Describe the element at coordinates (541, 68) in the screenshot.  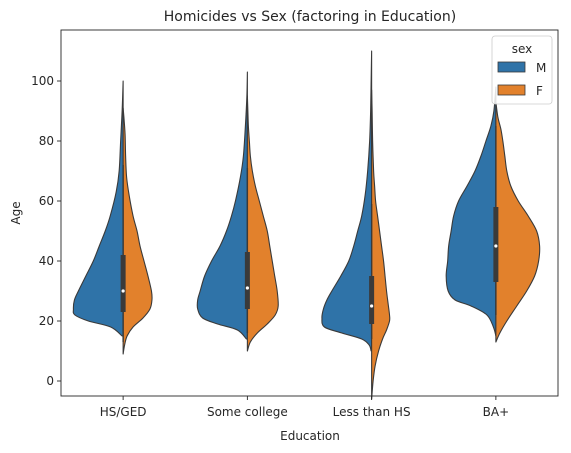
I see `legend-label-m: M` at that location.